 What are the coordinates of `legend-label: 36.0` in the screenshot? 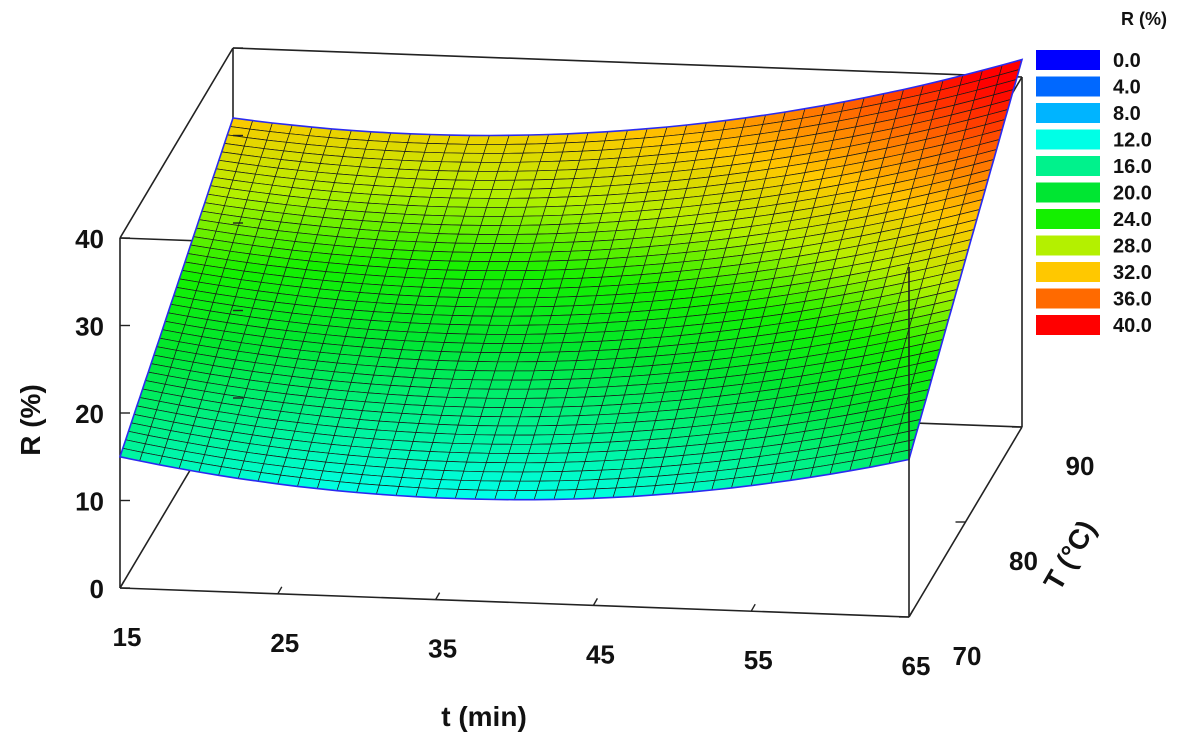 It's located at (1132, 300).